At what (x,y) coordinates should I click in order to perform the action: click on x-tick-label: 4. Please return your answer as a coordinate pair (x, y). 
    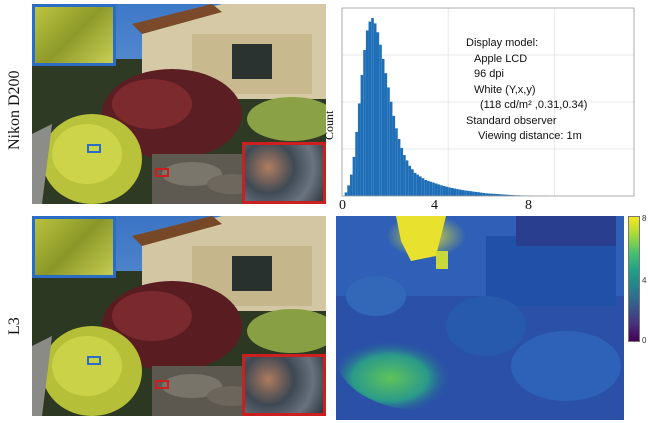
    Looking at the image, I should click on (434, 205).